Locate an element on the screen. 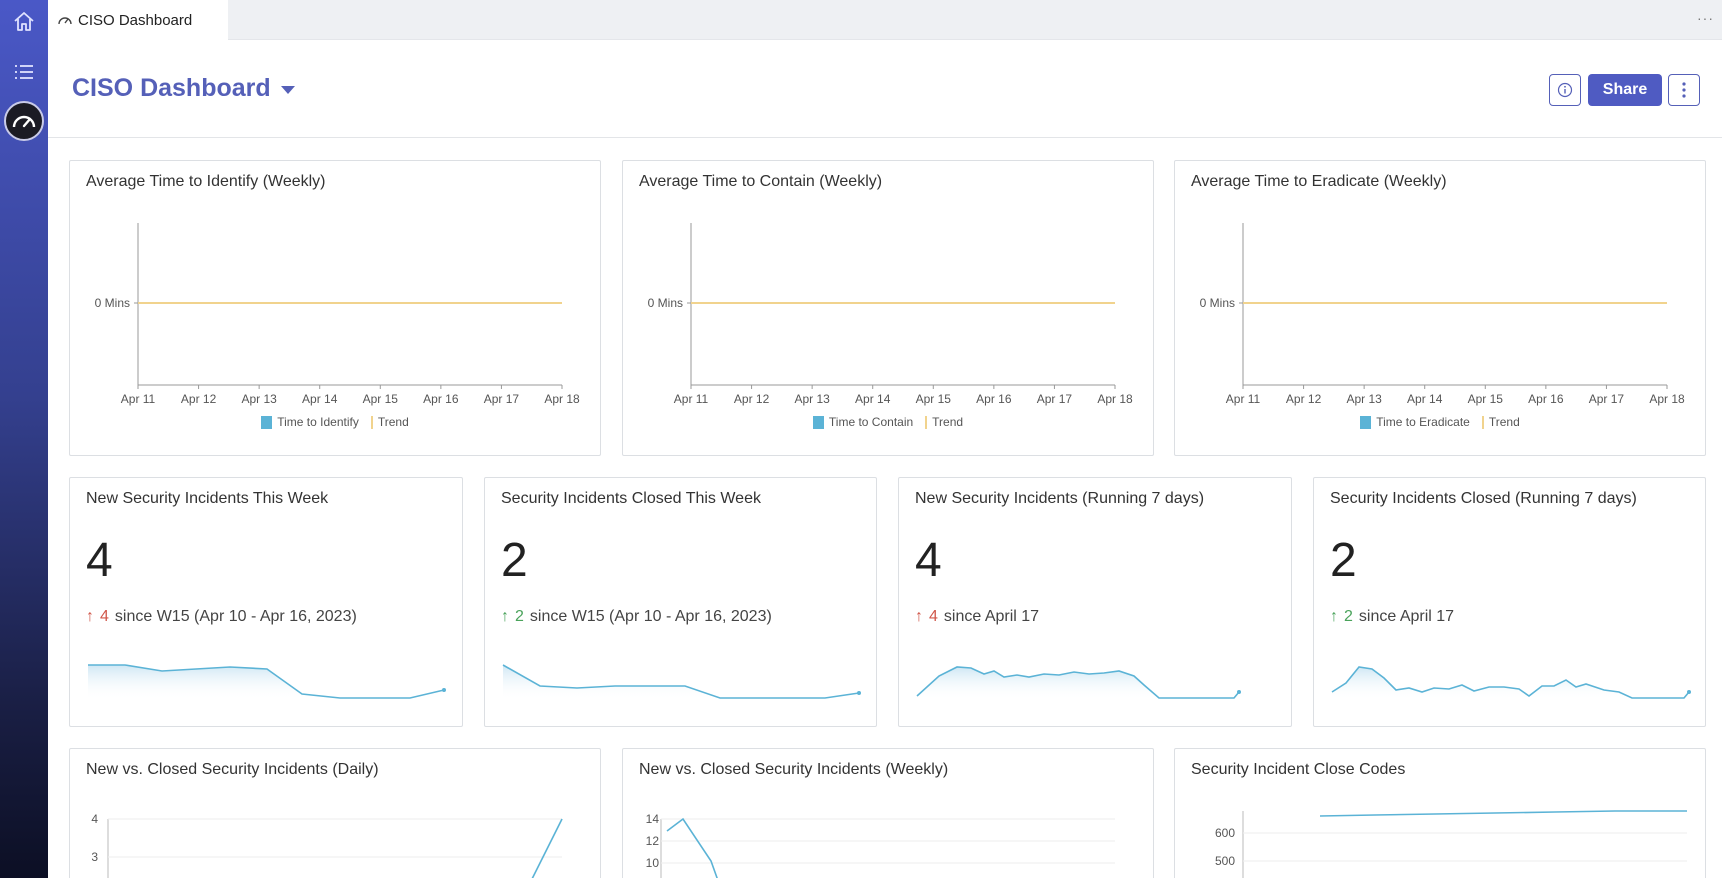 The width and height of the screenshot is (1722, 878). legend-item-series: Time to Identify is located at coordinates (310, 422).